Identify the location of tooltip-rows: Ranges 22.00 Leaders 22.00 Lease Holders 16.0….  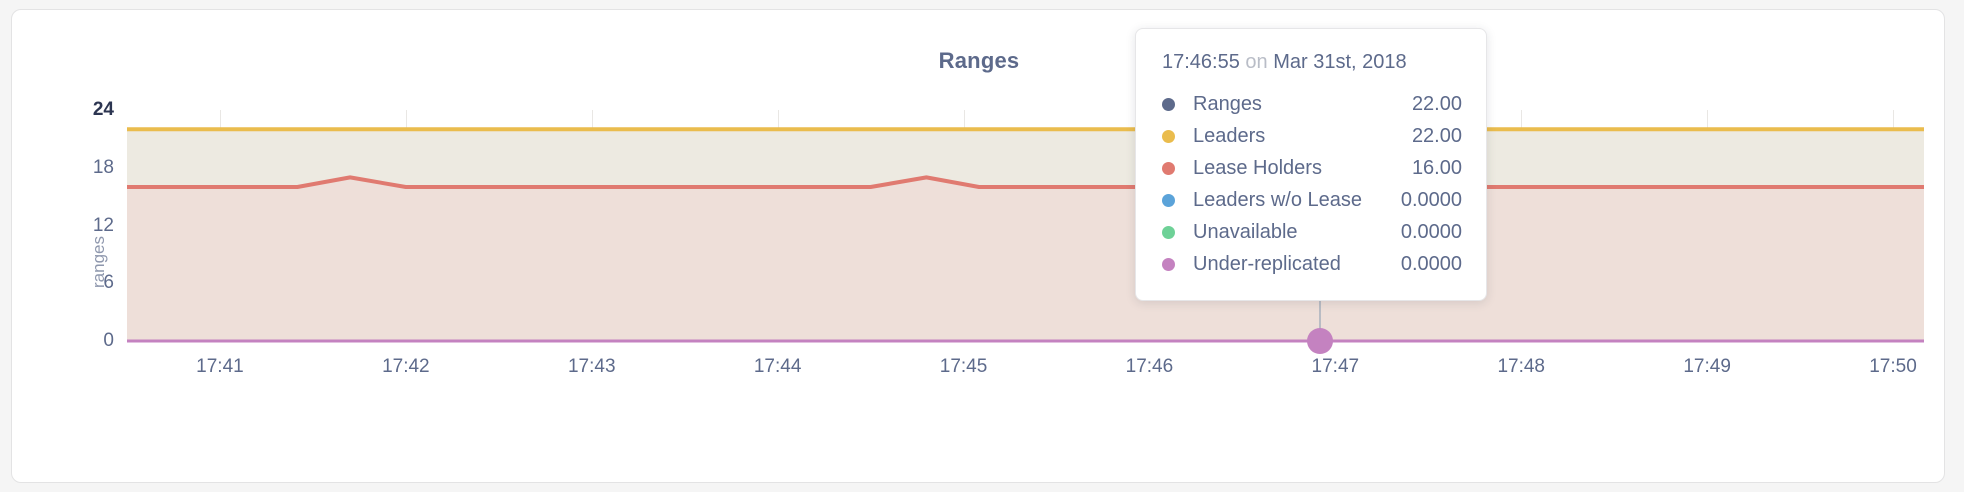
(1312, 184).